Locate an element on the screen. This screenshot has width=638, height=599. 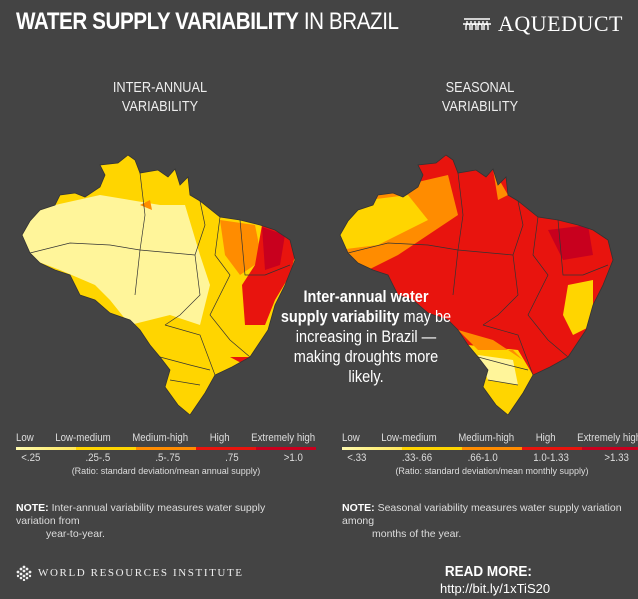
aqueduct-brand: AQUEDUCT is located at coordinates (542, 24).